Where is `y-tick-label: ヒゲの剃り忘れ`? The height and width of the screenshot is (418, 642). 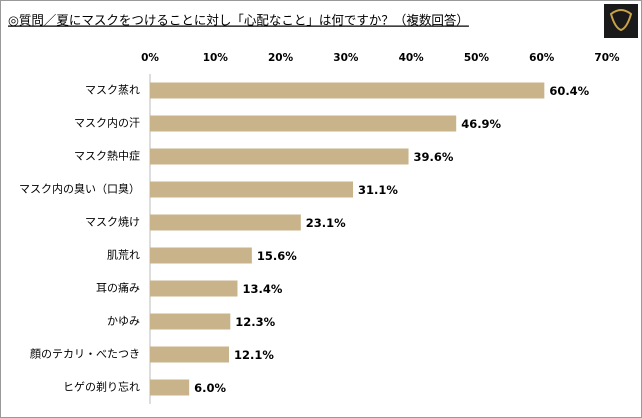
y-tick-label: ヒゲの剃り忘れ is located at coordinates (101, 387).